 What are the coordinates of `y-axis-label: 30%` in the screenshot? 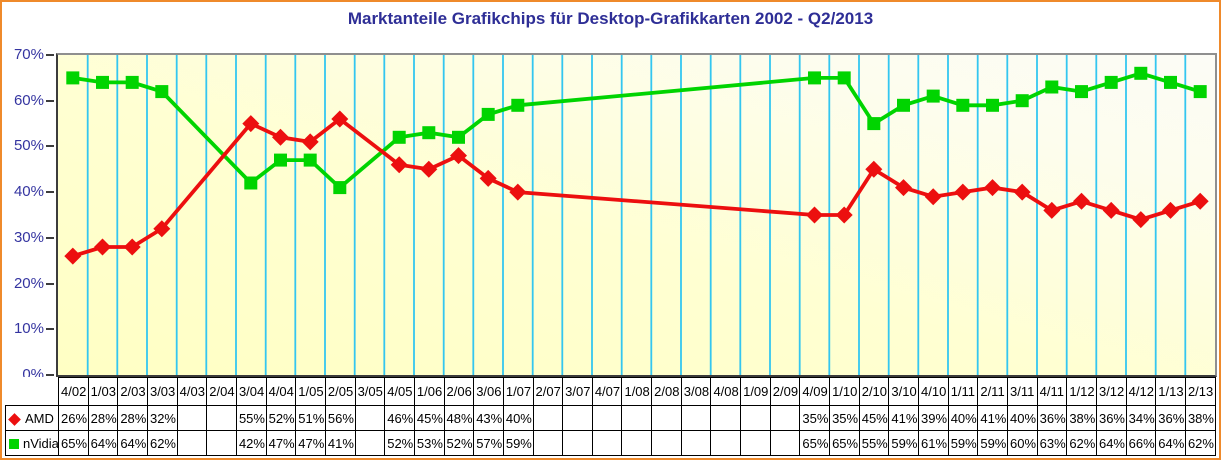 It's located at (28, 237).